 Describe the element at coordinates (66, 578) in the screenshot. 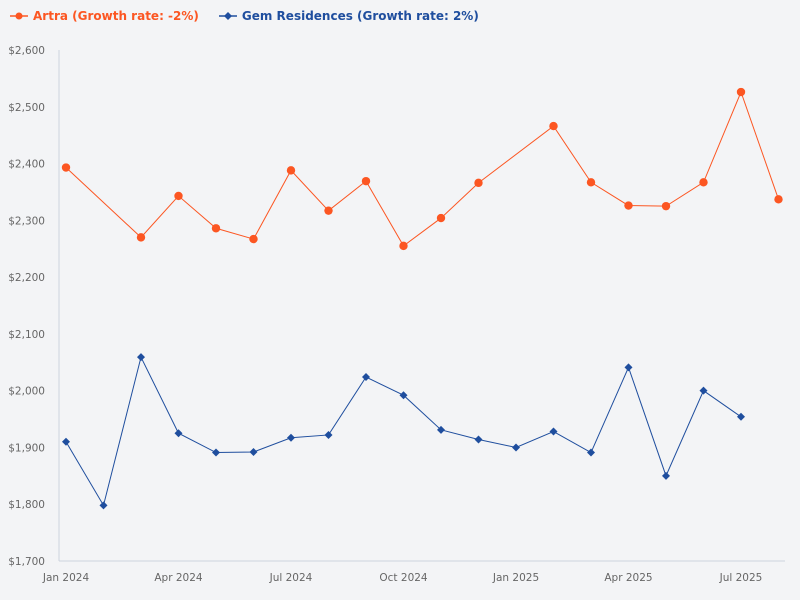

I see `x-tick-label: Jan 2024` at that location.